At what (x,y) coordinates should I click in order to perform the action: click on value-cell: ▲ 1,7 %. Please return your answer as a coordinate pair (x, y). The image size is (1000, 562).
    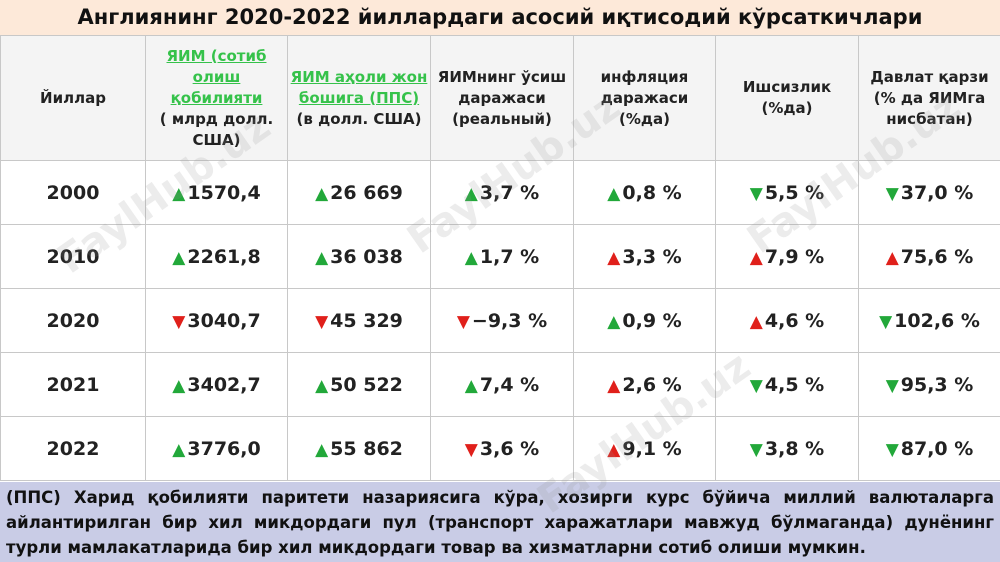
    Looking at the image, I should click on (502, 256).